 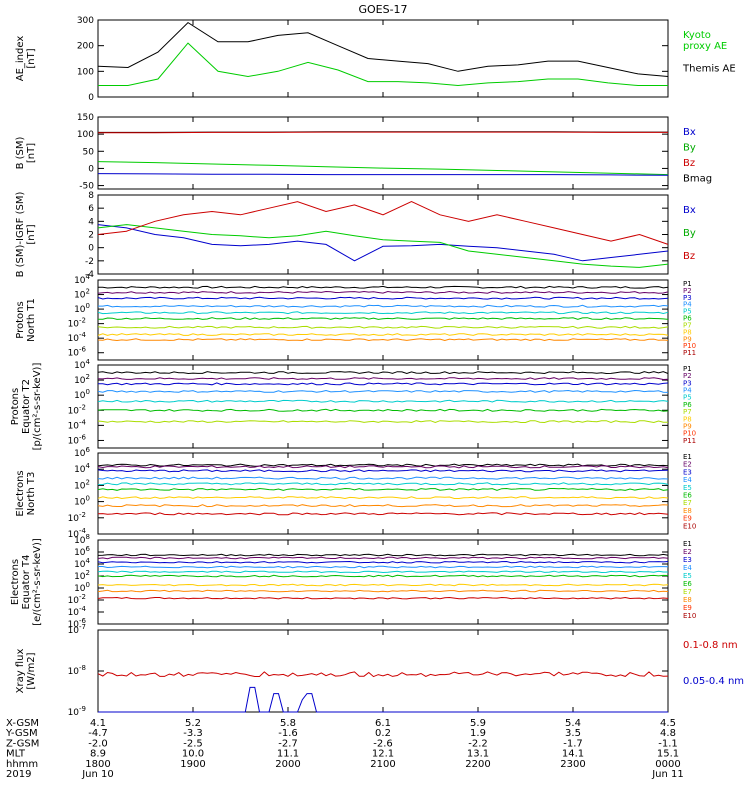 What do you see at coordinates (689, 233) in the screenshot?
I see `legend-entry: By` at bounding box center [689, 233].